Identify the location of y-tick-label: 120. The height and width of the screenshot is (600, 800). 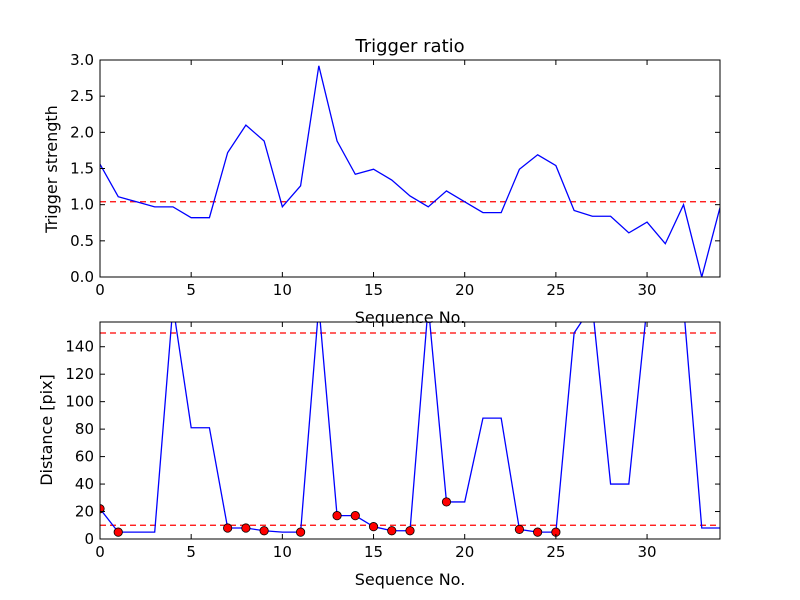
(79, 374).